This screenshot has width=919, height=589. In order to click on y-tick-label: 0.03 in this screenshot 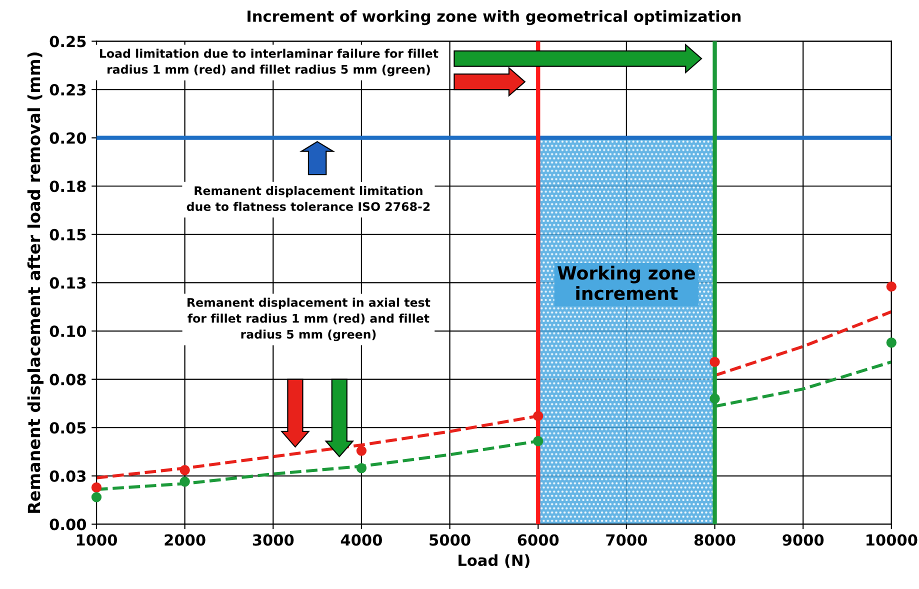, I will do `click(68, 476)`.